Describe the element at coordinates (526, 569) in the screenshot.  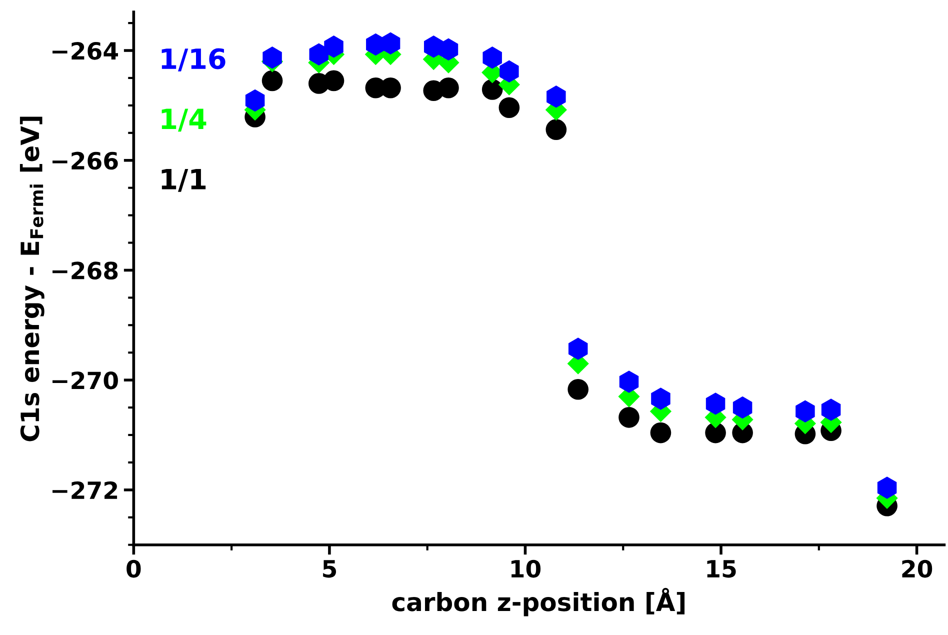
I see `x-tick-label: 10` at that location.